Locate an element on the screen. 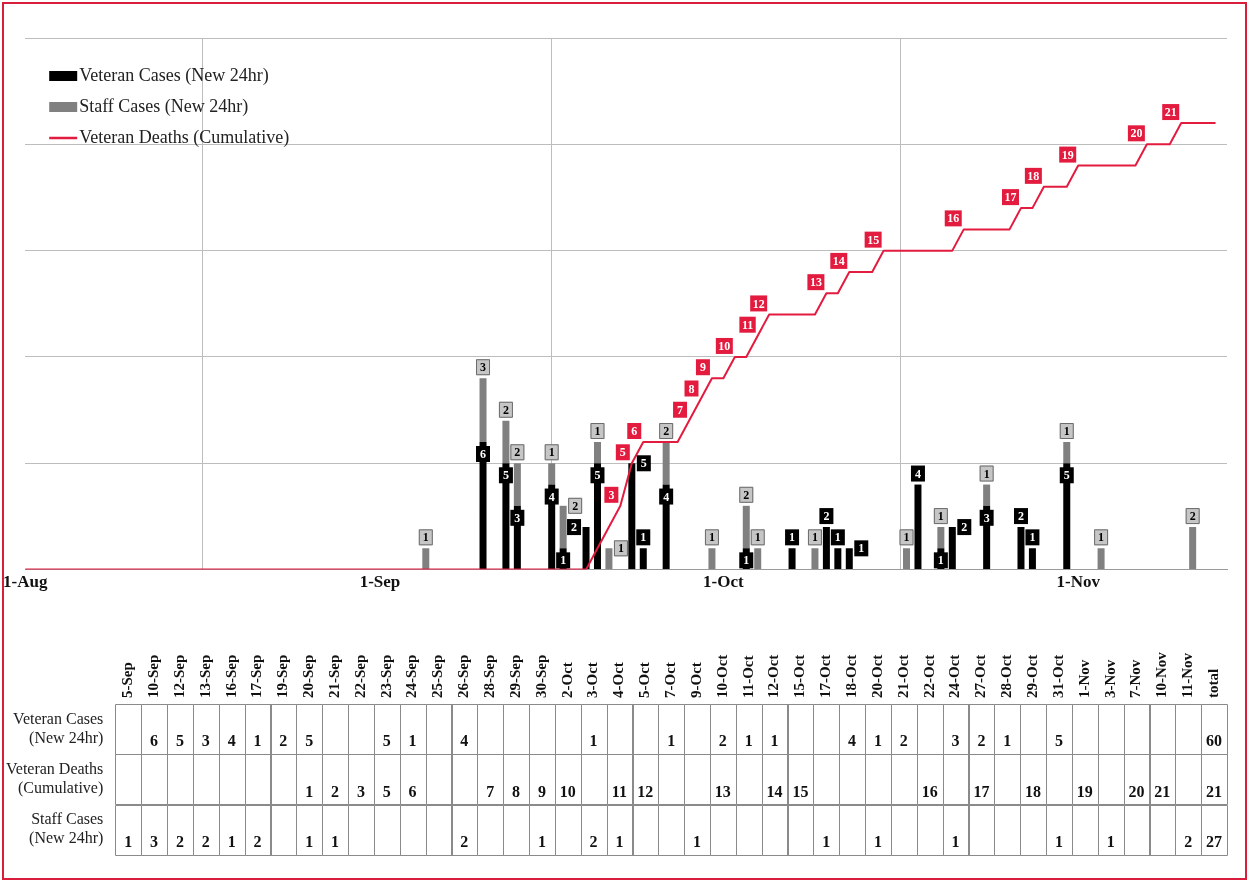 The height and width of the screenshot is (882, 1249). data-label: 21 is located at coordinates (1214, 791).